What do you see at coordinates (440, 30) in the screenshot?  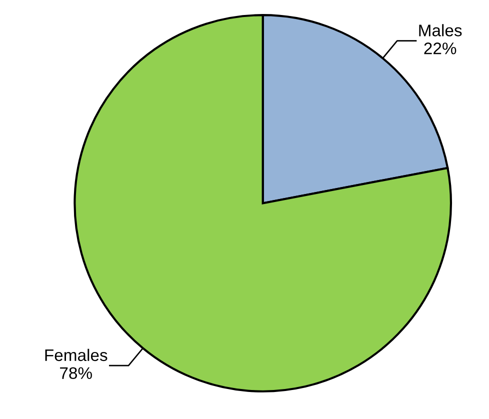 I see `slice-label: Males` at bounding box center [440, 30].